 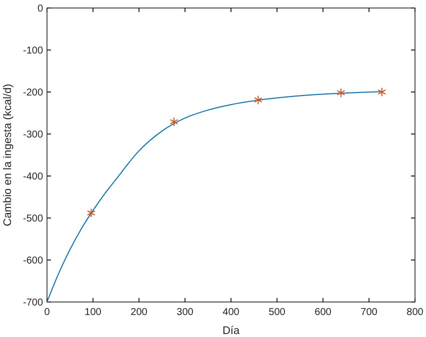 What do you see at coordinates (33, 219) in the screenshot?
I see `y-tick-label: -500` at bounding box center [33, 219].